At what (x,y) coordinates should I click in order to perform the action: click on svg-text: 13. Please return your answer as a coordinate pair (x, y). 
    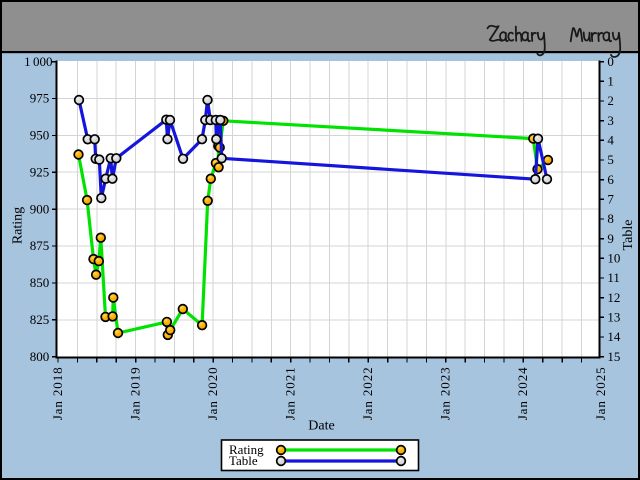
    Looking at the image, I should click on (613, 317).